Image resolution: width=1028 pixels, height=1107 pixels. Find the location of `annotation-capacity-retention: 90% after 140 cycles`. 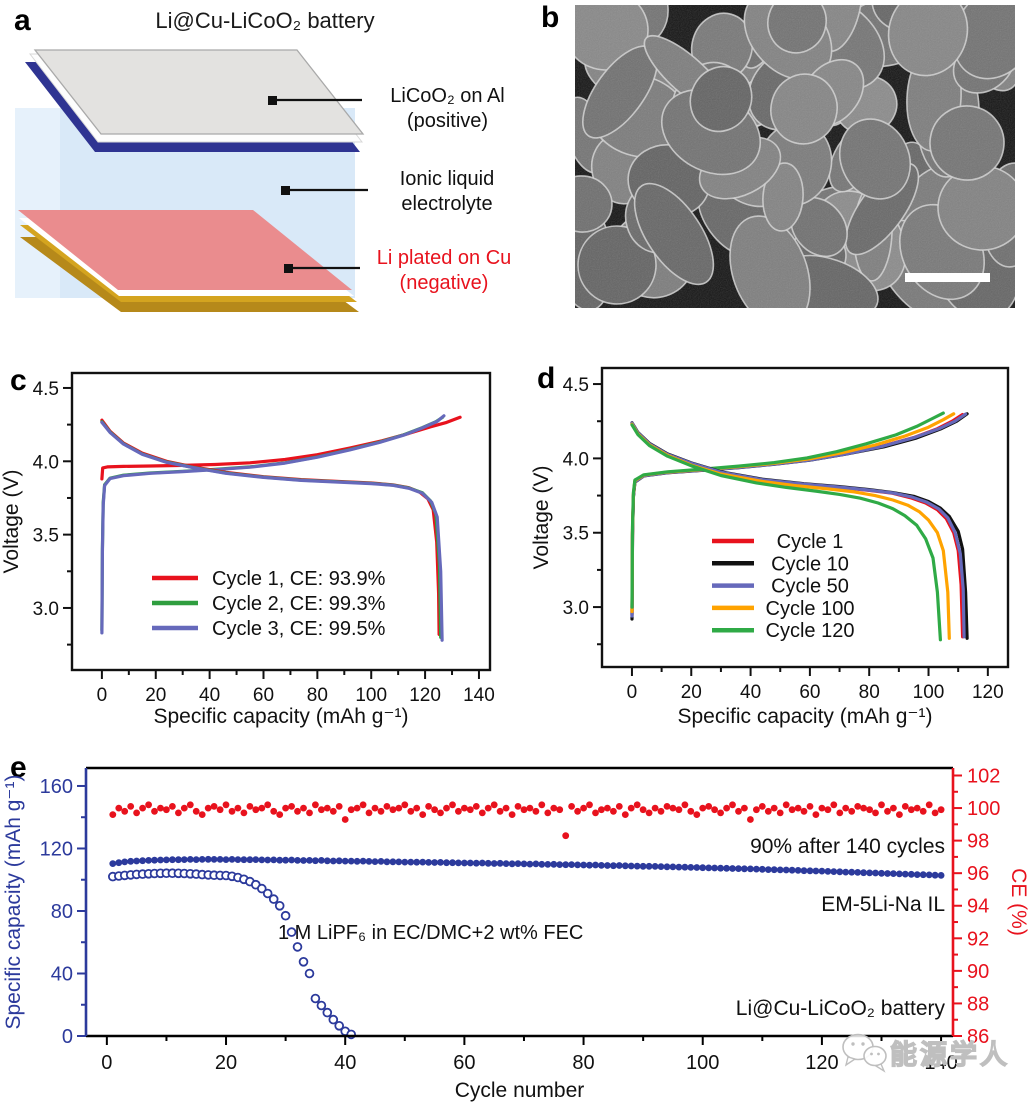

annotation-capacity-retention: 90% after 140 cycles is located at coordinates (847, 846).